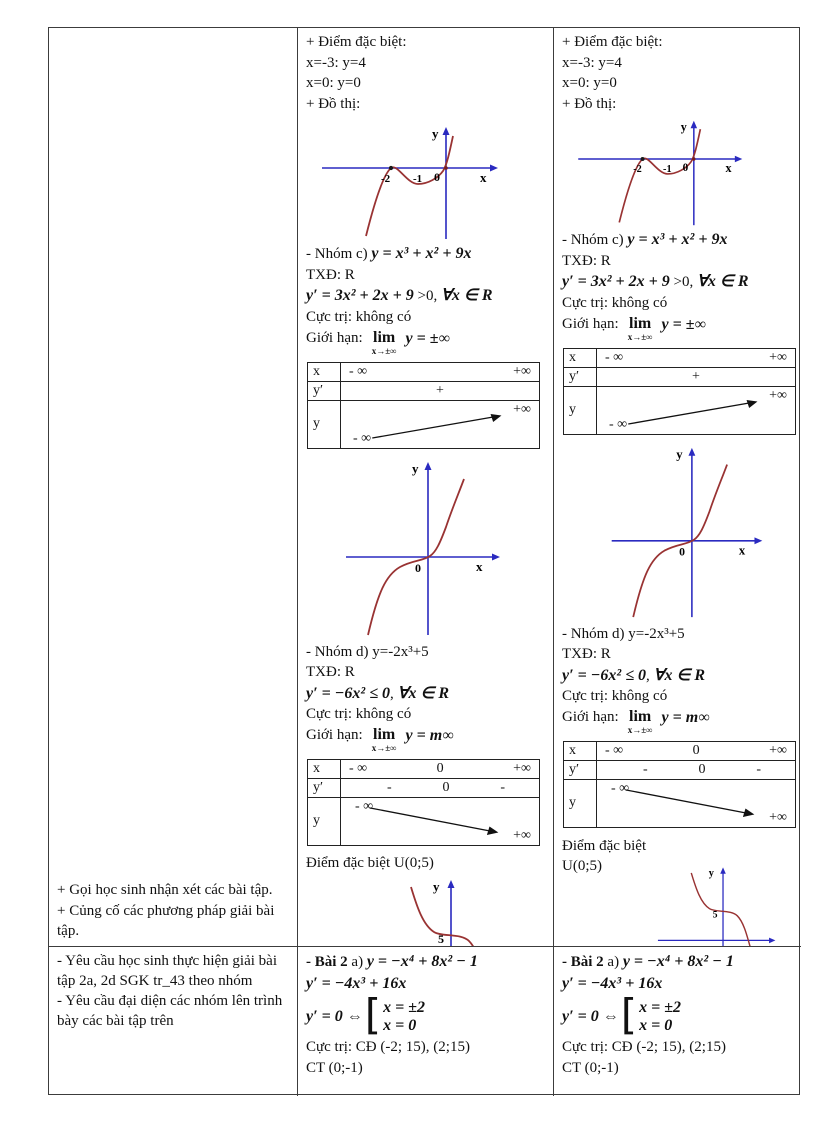 This screenshot has width=816, height=1123. Describe the element at coordinates (640, 328) in the screenshot. I see `limit-stack: lim x→±∞` at that location.